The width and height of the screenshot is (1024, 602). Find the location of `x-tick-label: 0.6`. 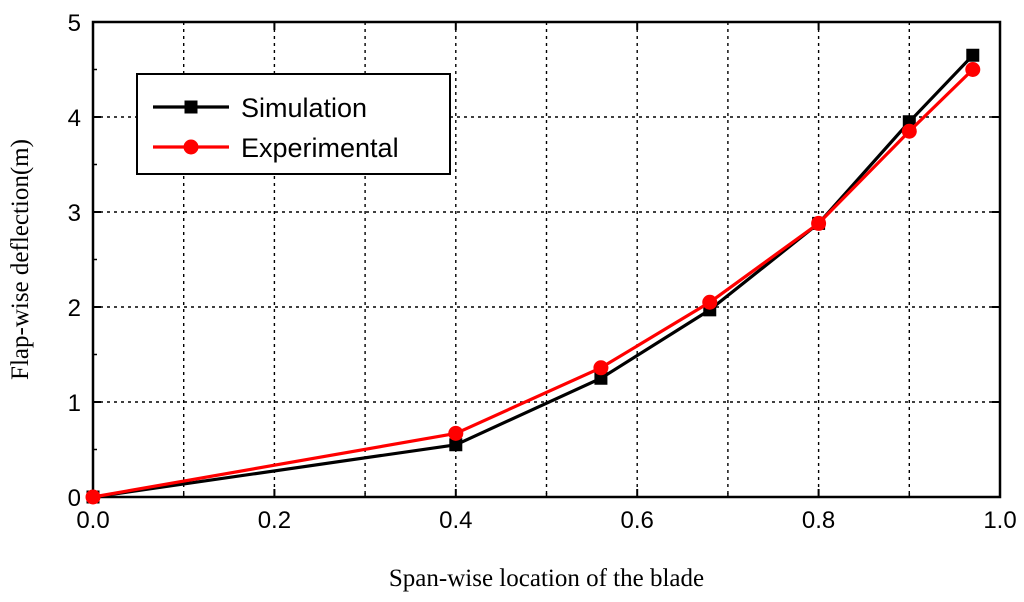

x-tick-label: 0.6 is located at coordinates (637, 520).